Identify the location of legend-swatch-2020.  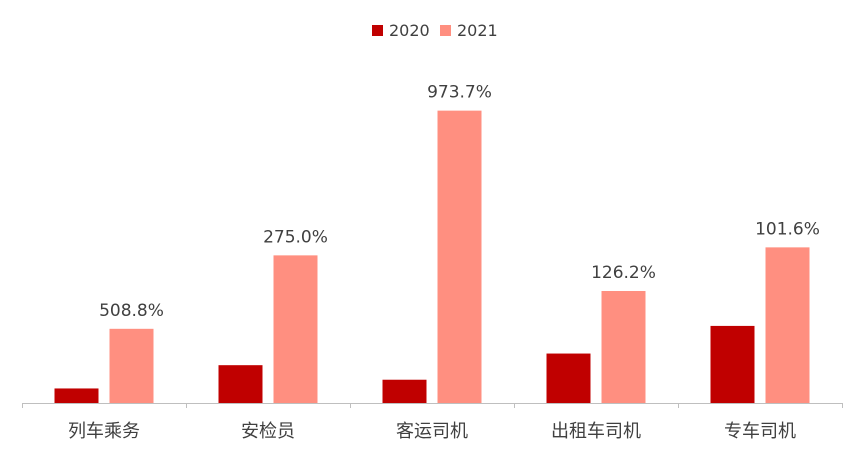
(377, 30).